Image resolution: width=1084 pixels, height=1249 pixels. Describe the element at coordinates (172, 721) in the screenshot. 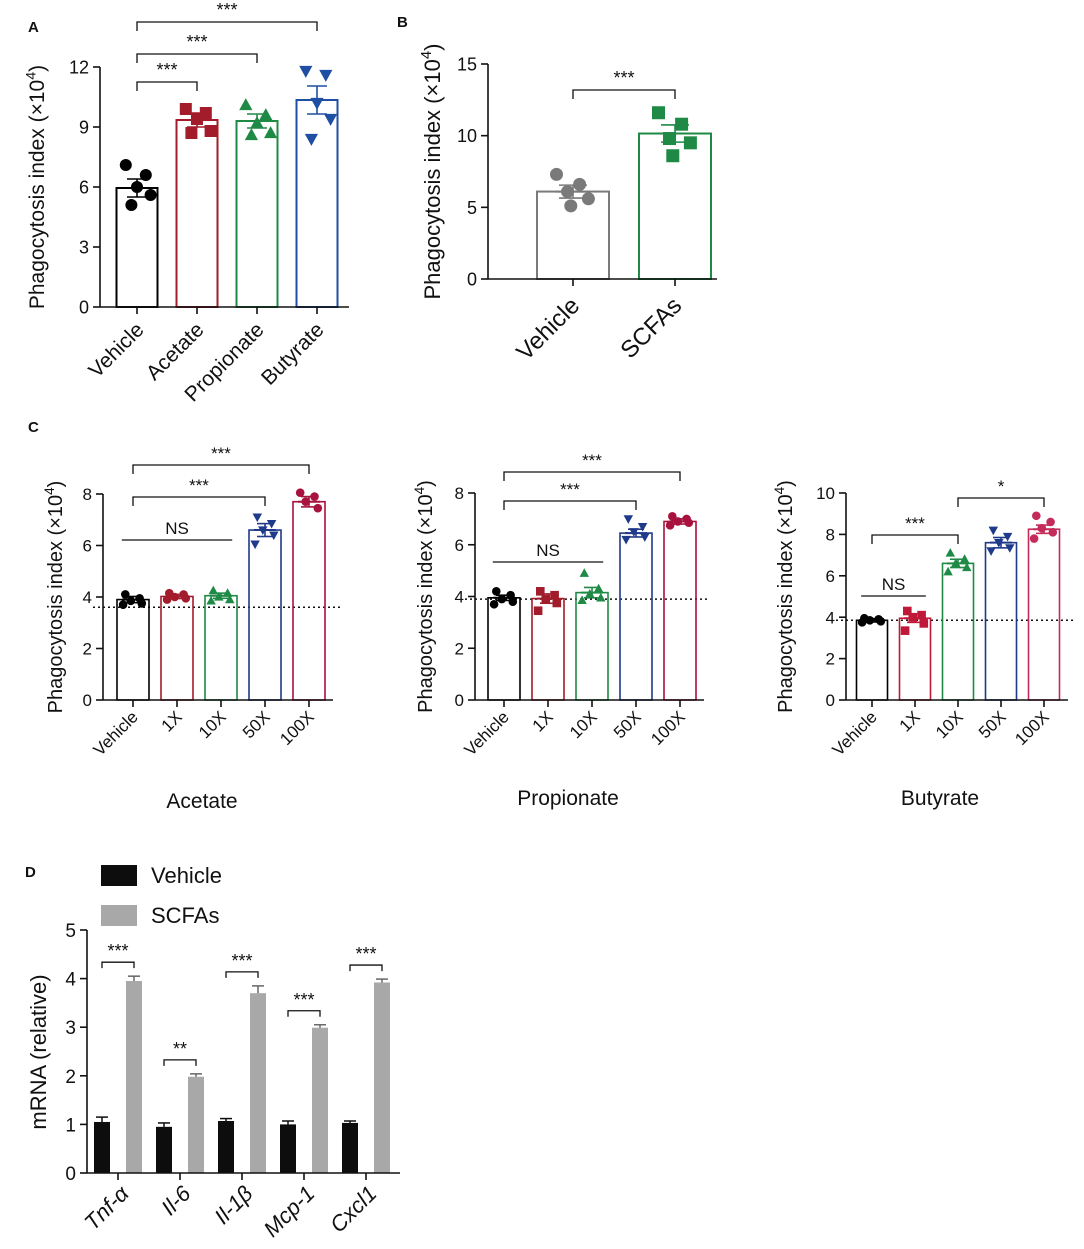

I see `x-tick-label: 1X` at that location.